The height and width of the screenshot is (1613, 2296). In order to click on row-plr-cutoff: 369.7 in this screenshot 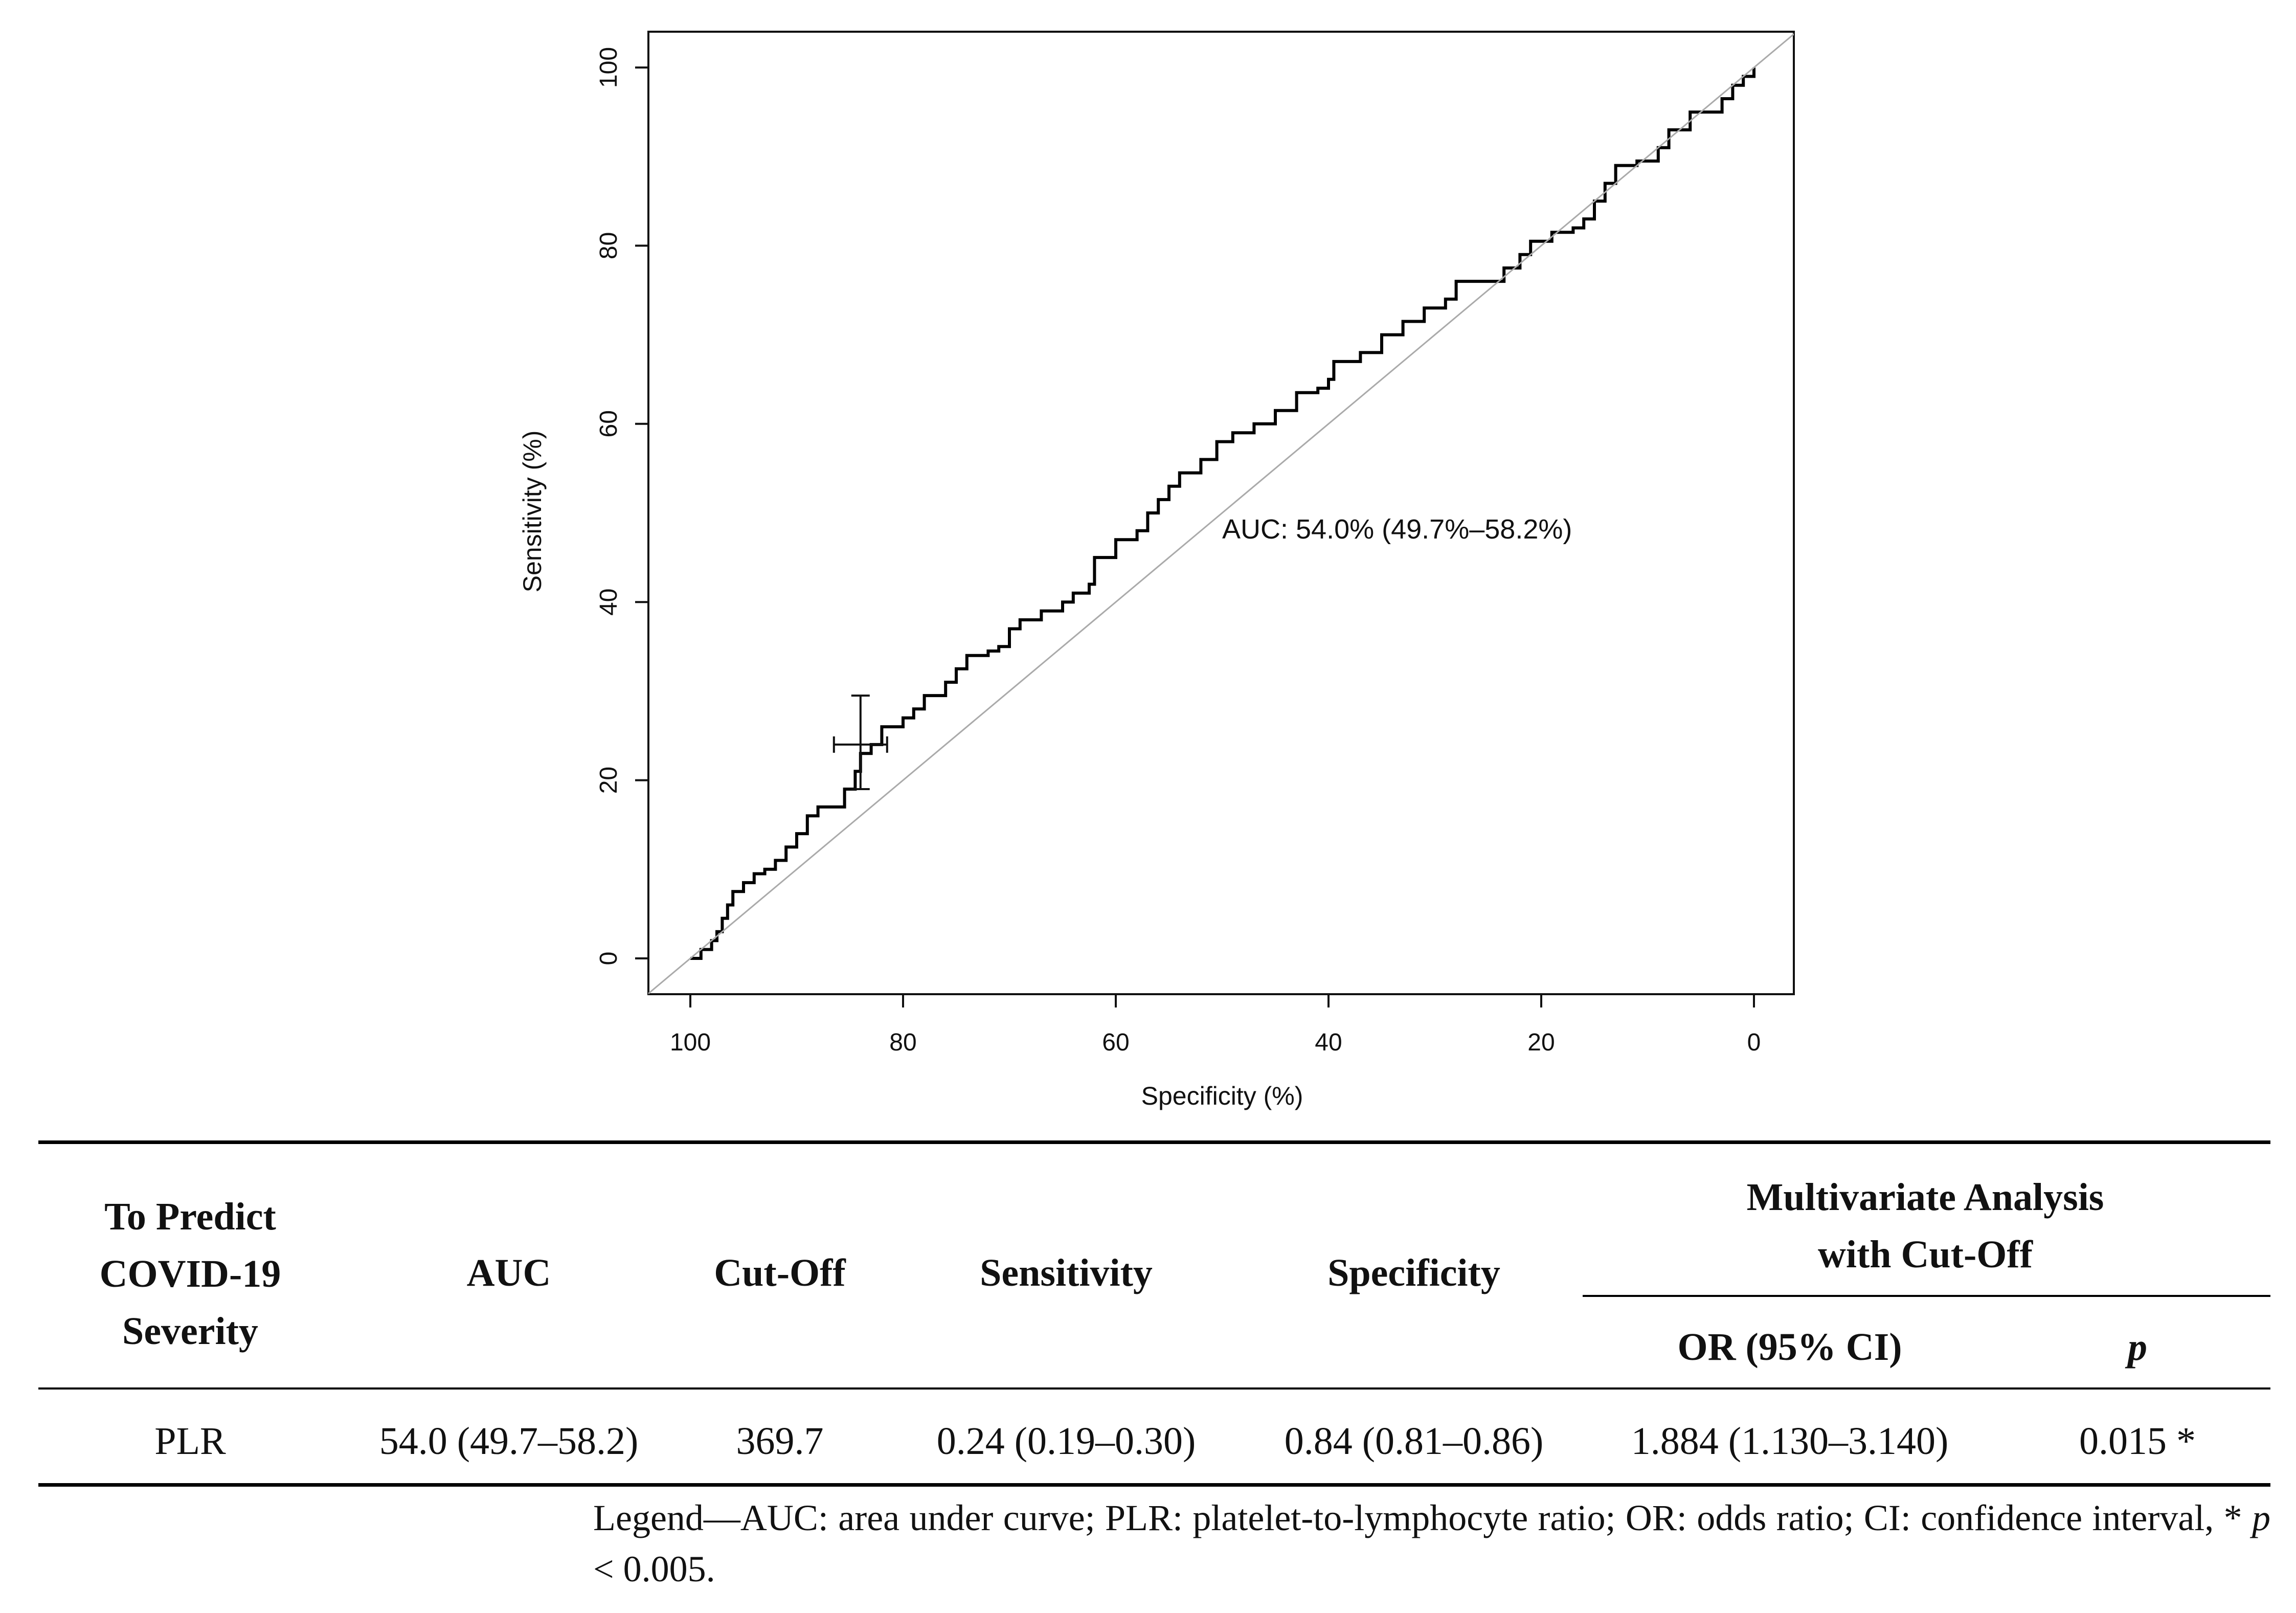, I will do `click(780, 1441)`.